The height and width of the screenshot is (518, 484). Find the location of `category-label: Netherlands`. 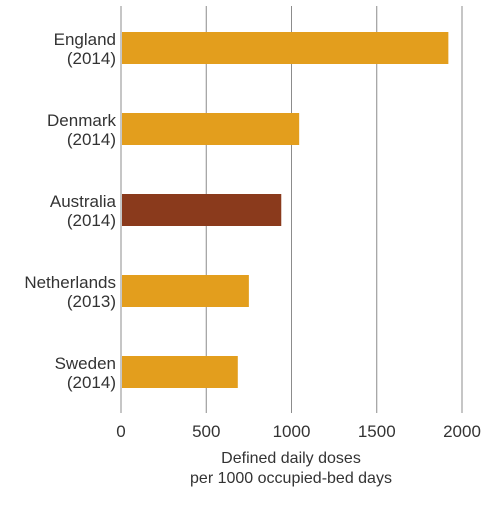

category-label: Netherlands is located at coordinates (70, 282).